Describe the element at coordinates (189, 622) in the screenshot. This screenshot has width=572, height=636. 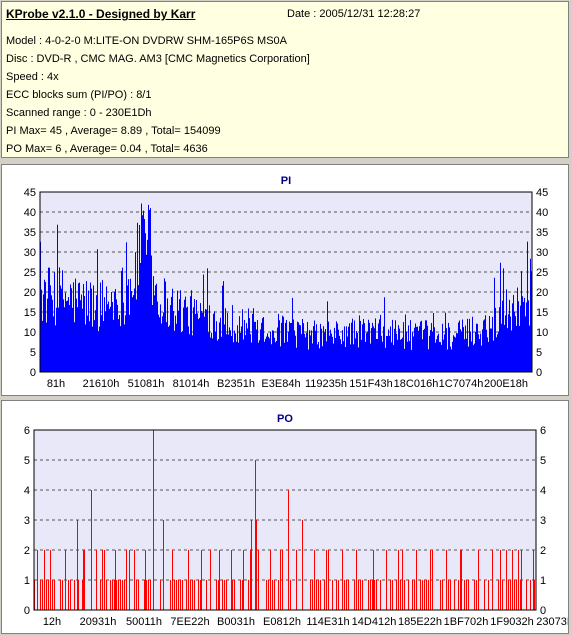
I see `po-xtick: 7EE22h` at that location.